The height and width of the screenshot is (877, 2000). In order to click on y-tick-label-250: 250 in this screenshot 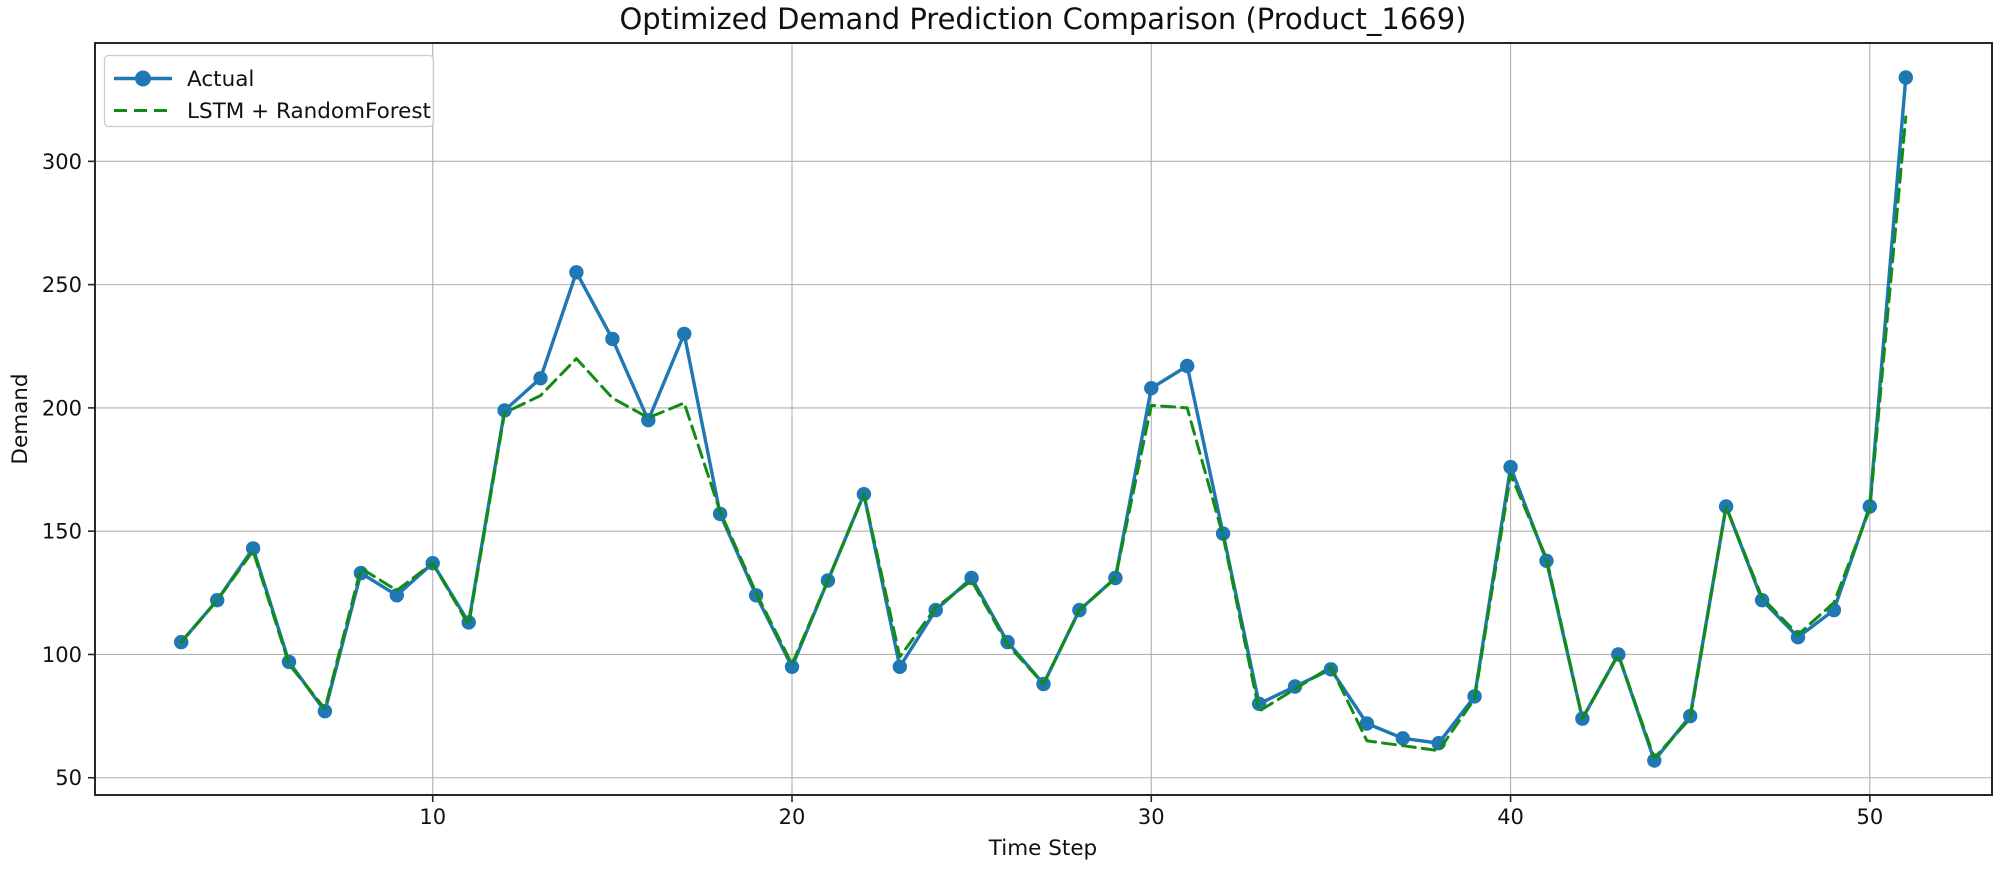, I will do `click(62, 285)`.